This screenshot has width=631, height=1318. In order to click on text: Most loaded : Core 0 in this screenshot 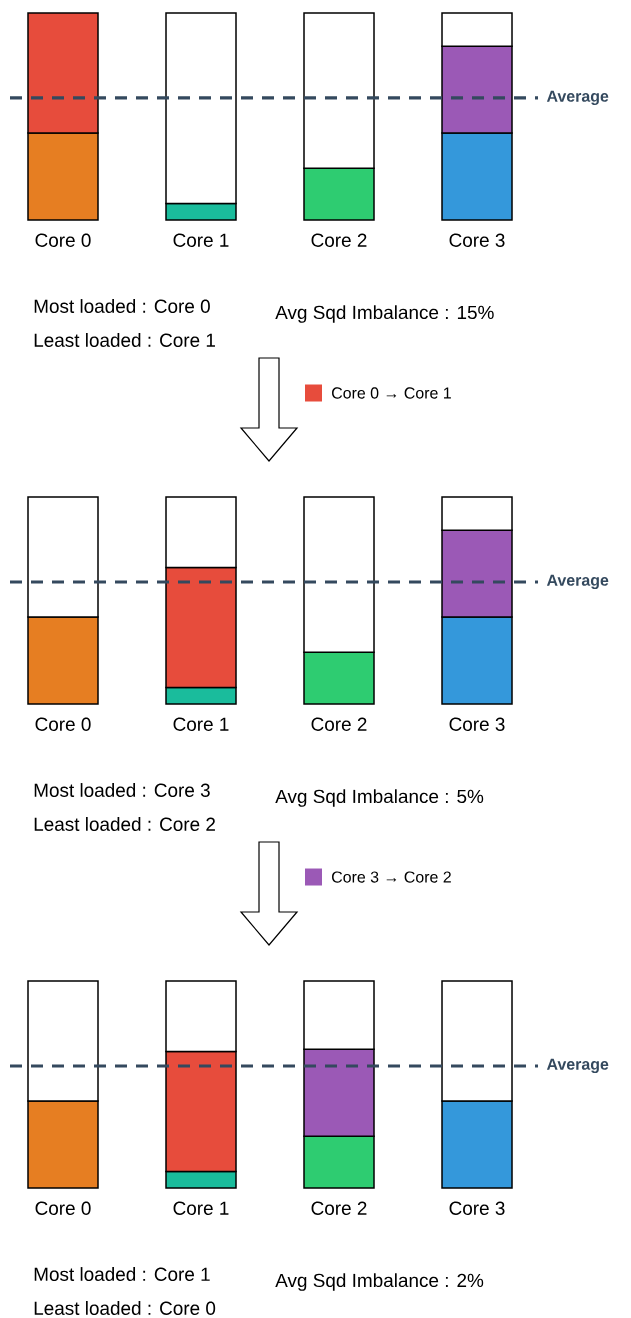, I will do `click(122, 306)`.